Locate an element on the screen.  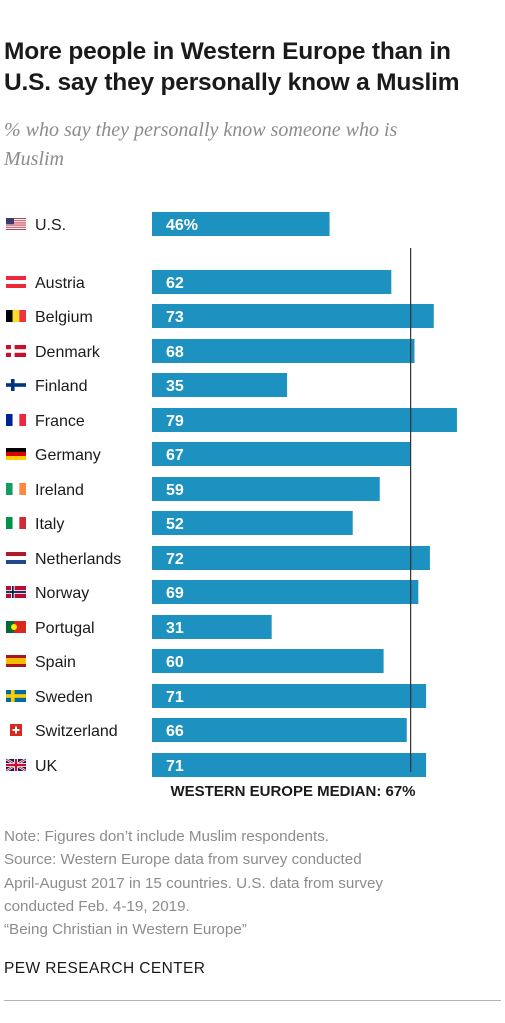
bar-value-label: 79 is located at coordinates (175, 421).